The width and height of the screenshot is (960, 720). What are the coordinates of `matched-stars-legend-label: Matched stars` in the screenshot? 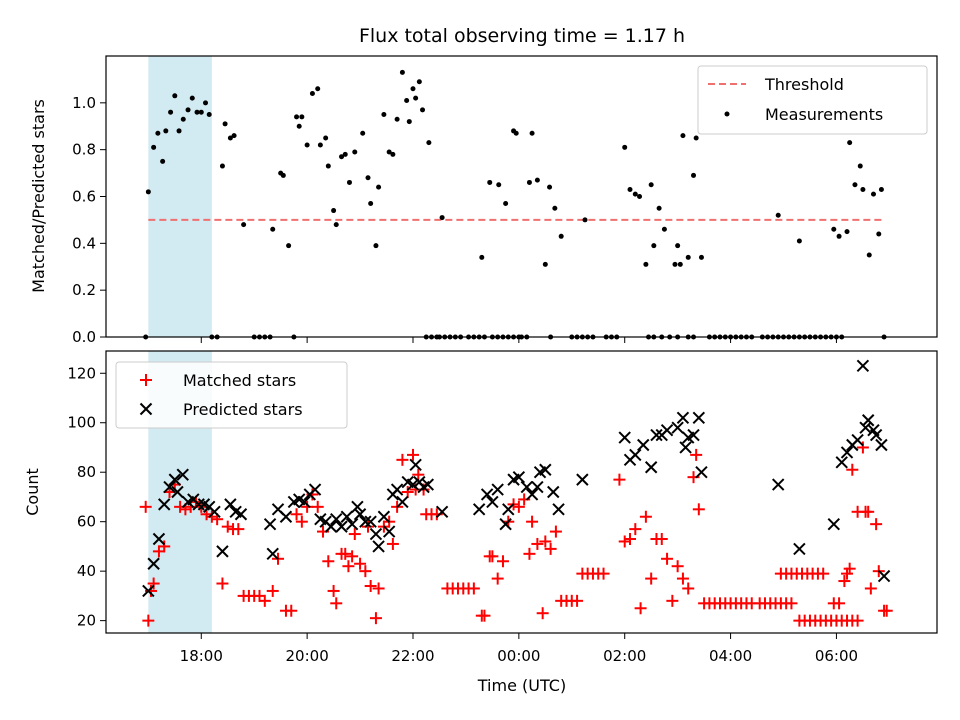 It's located at (239, 380).